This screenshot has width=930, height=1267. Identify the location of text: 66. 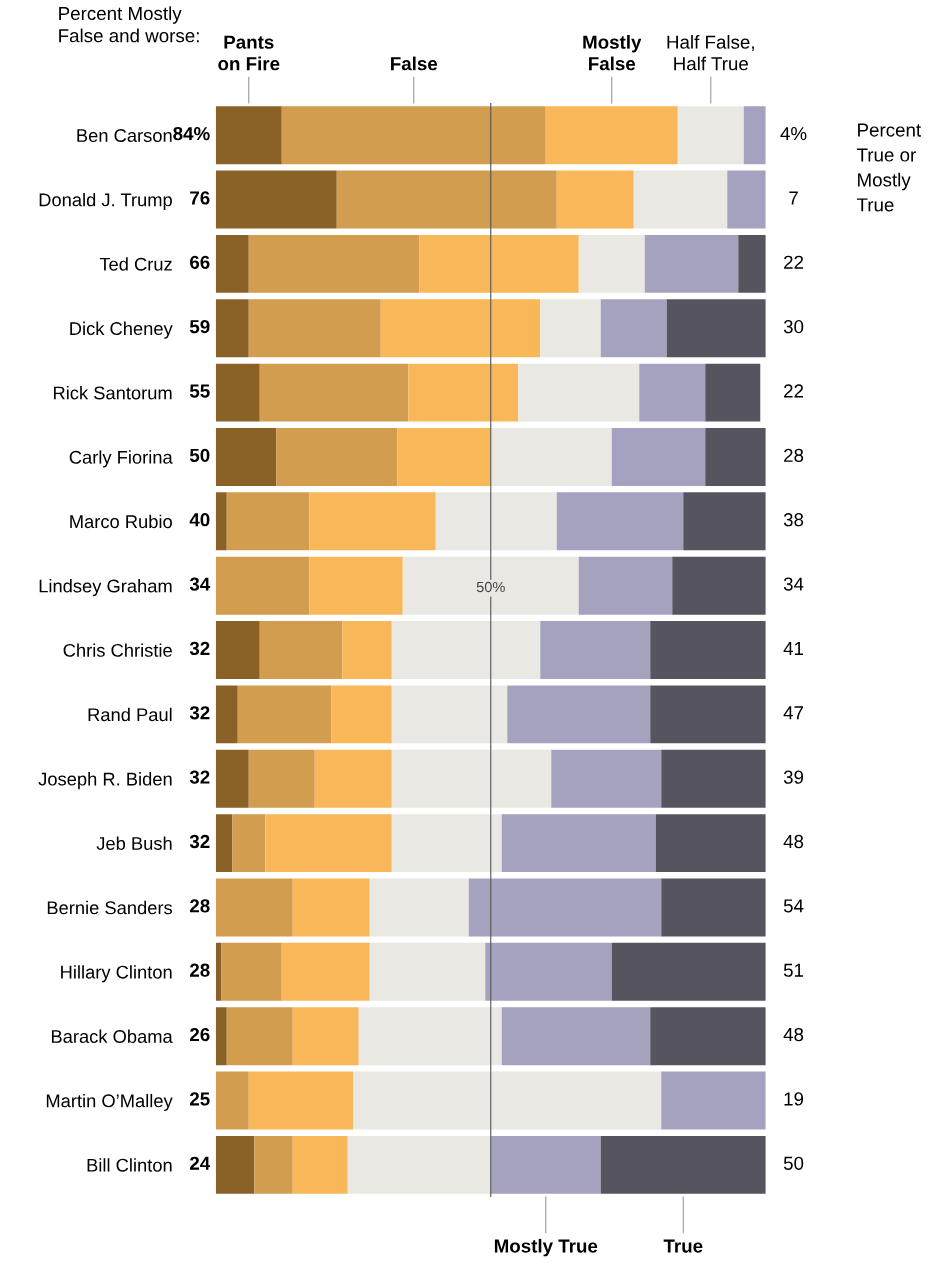
(200, 262).